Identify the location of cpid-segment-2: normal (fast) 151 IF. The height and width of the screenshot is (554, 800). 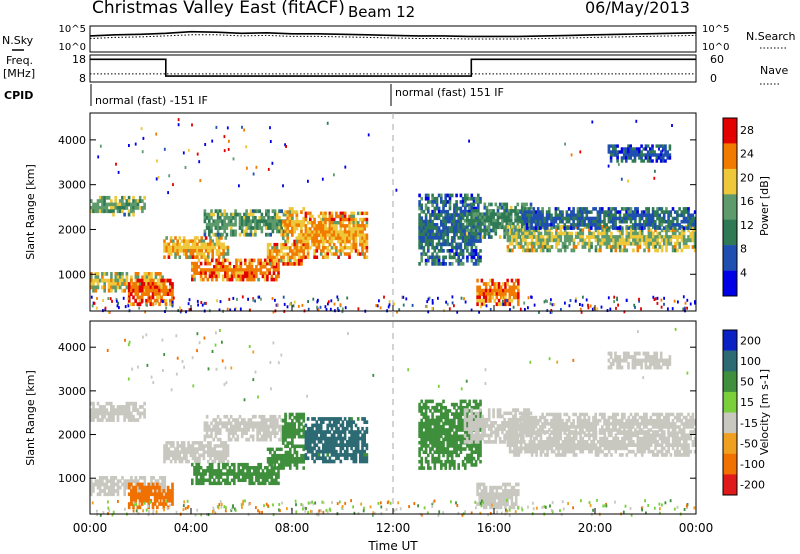
(449, 92).